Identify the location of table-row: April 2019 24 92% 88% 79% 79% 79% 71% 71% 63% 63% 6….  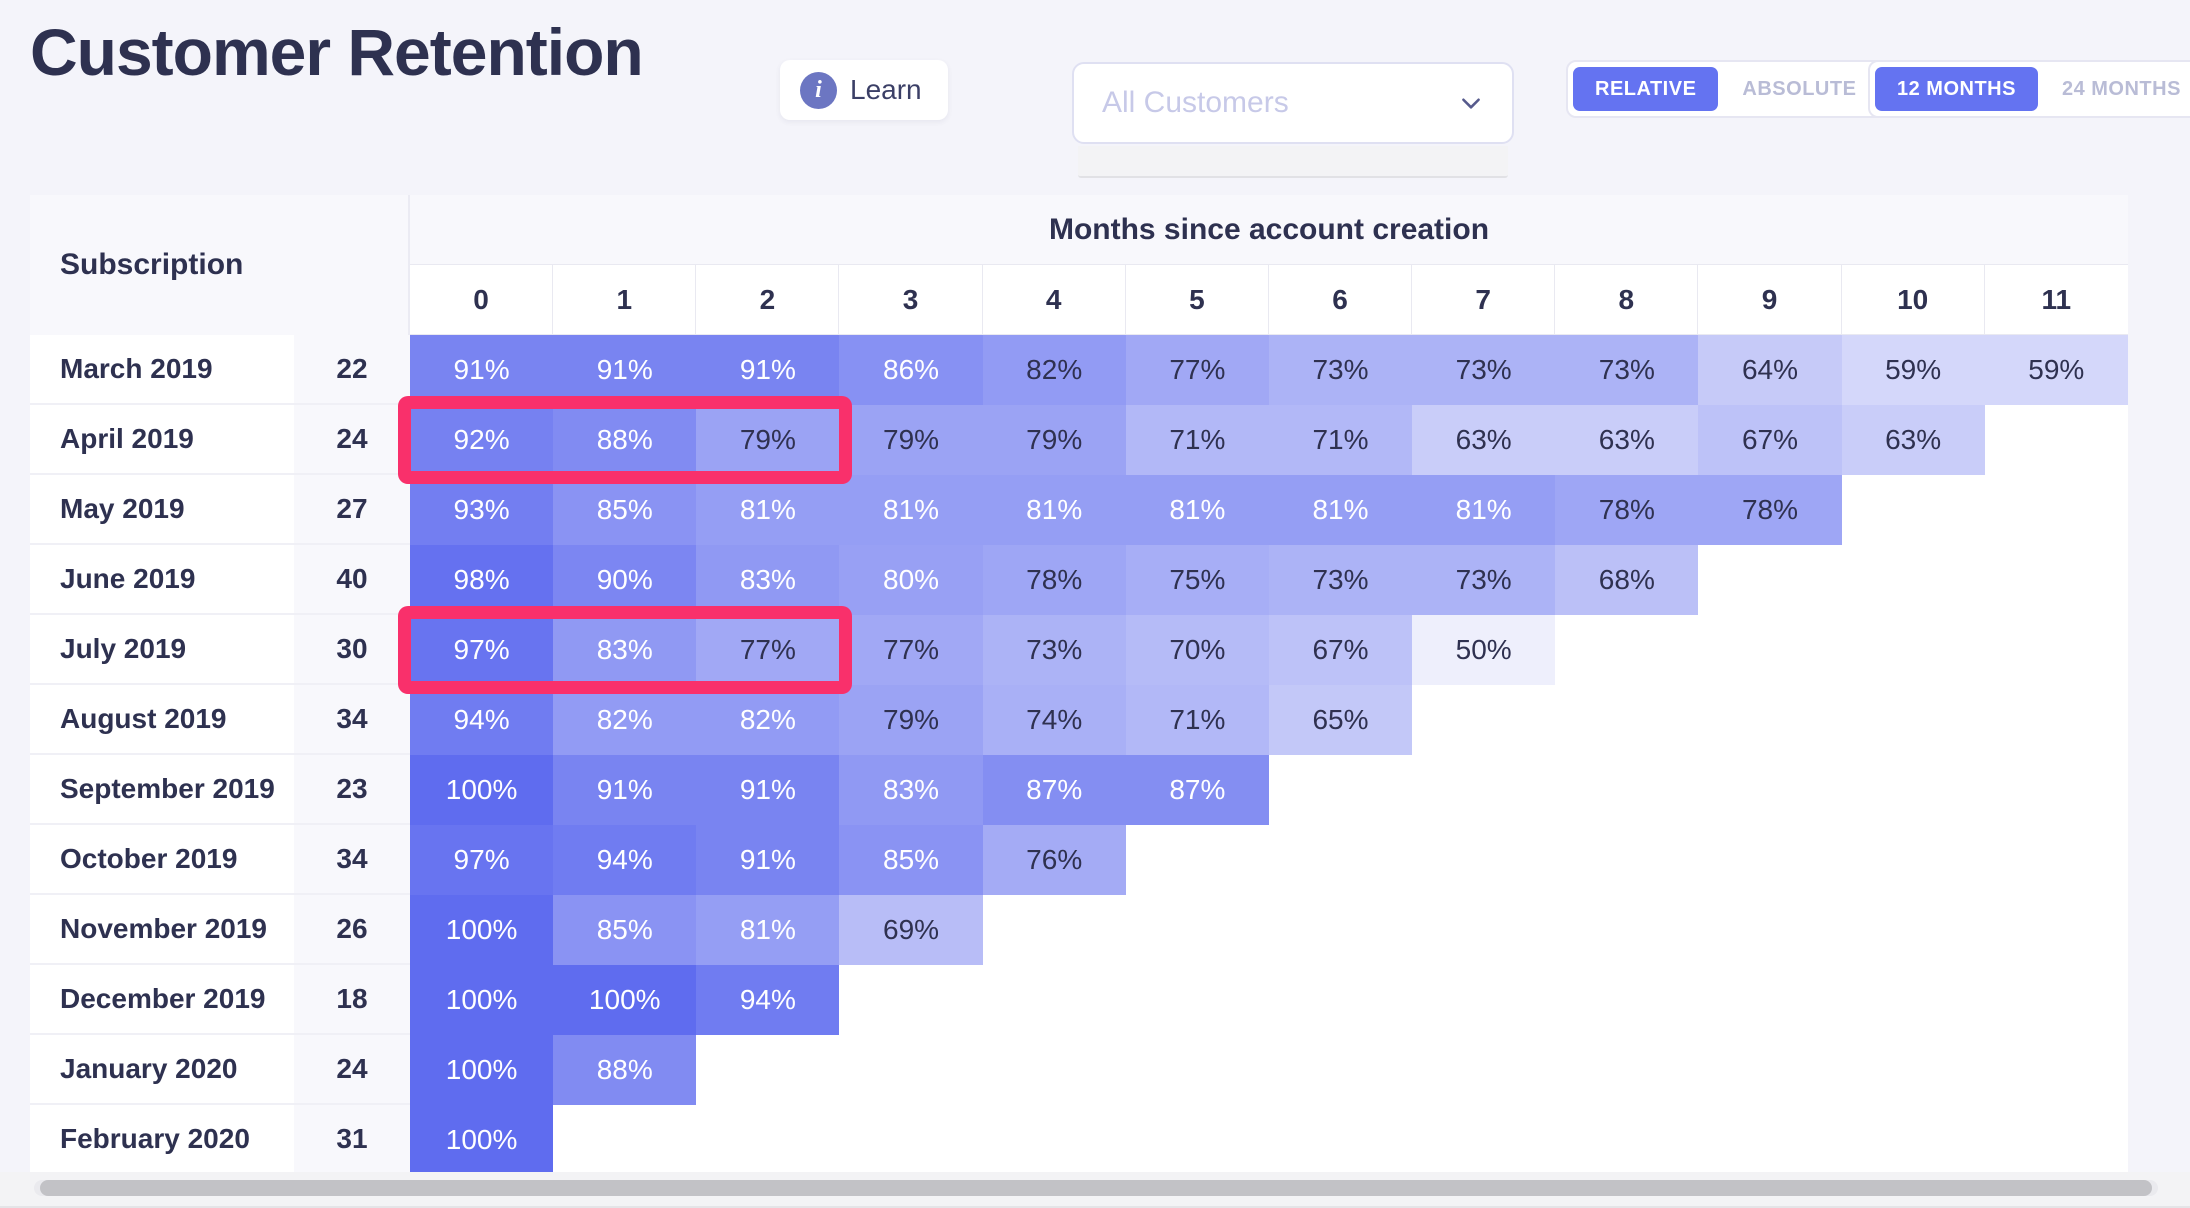
(1079, 440).